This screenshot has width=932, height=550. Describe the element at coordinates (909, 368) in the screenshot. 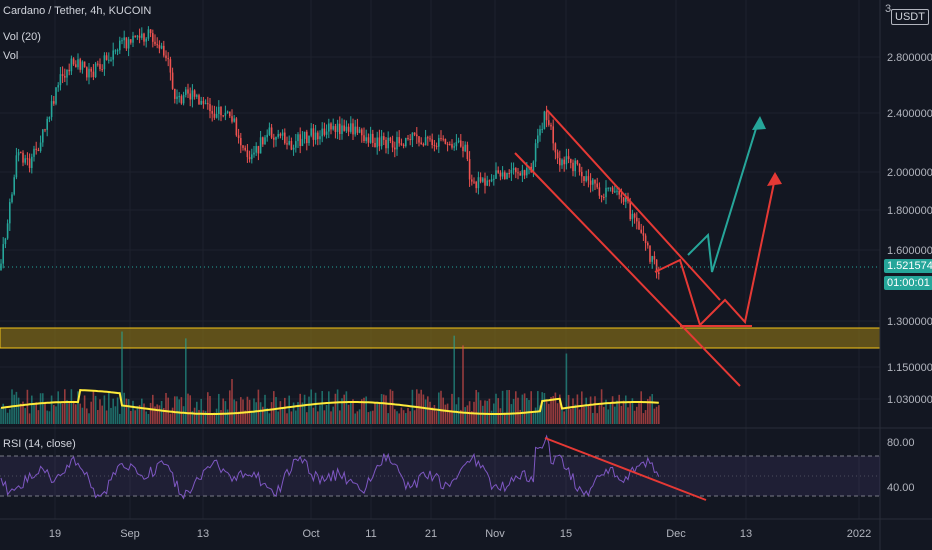

I see `price-tick-label: 1.150000` at that location.